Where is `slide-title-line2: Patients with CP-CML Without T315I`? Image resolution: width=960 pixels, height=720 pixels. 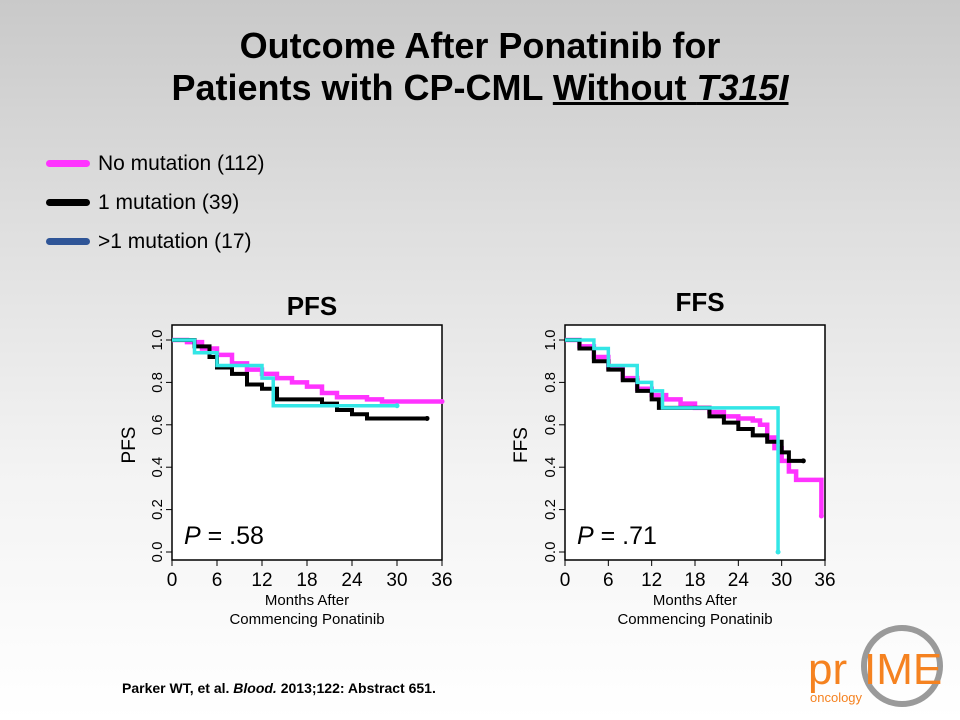 slide-title-line2: Patients with CP-CML Without T315I is located at coordinates (480, 88).